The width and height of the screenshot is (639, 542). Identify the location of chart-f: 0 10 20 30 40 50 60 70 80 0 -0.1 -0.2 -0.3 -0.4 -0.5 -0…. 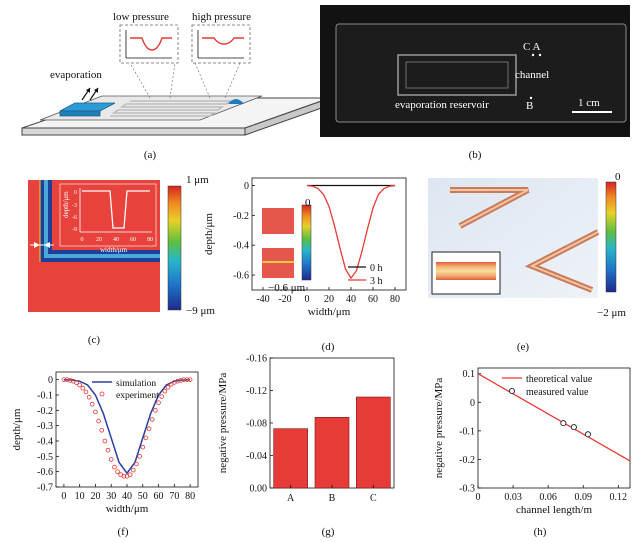
(105, 443).